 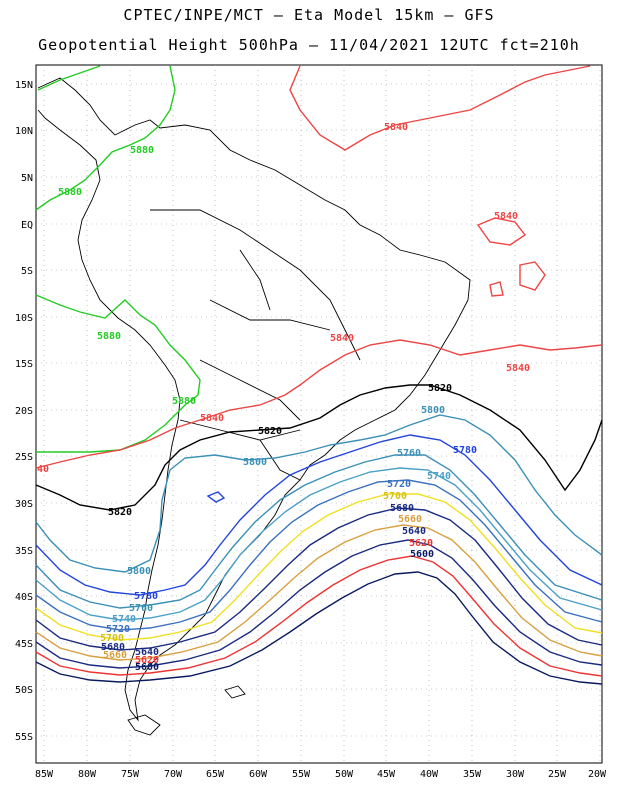 What do you see at coordinates (24, 737) in the screenshot?
I see `lat-label: 55S` at bounding box center [24, 737].